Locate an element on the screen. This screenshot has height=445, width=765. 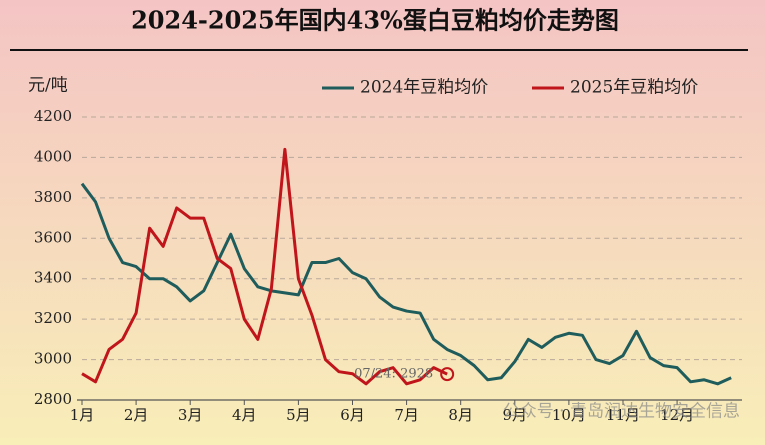
y-tick-label: 3000 is located at coordinates (53, 359).